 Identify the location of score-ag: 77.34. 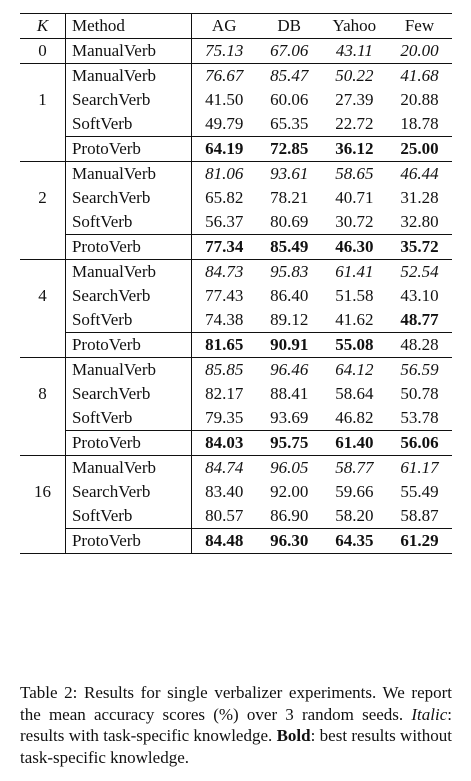
(224, 247).